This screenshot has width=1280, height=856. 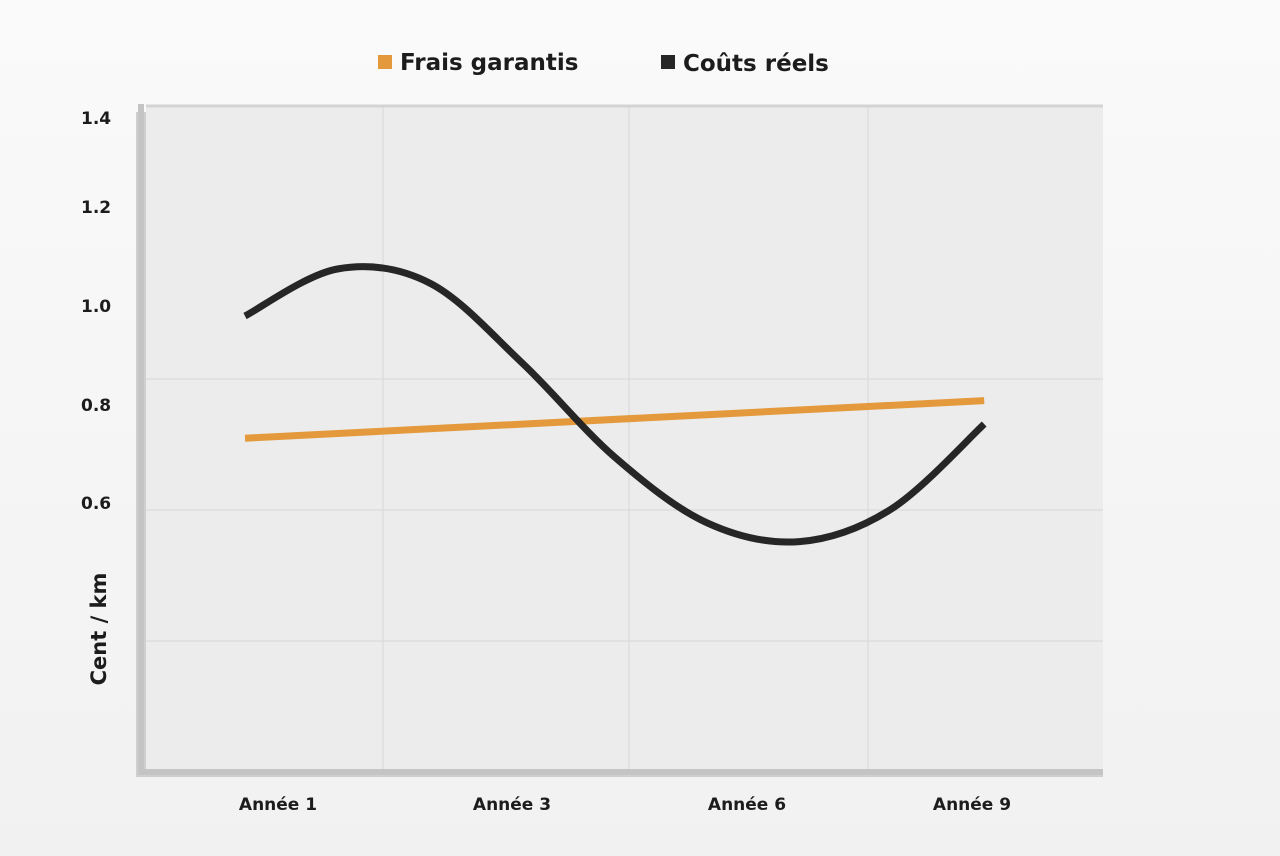 I want to click on y-axis-title: Cent / km, so click(x=99, y=629).